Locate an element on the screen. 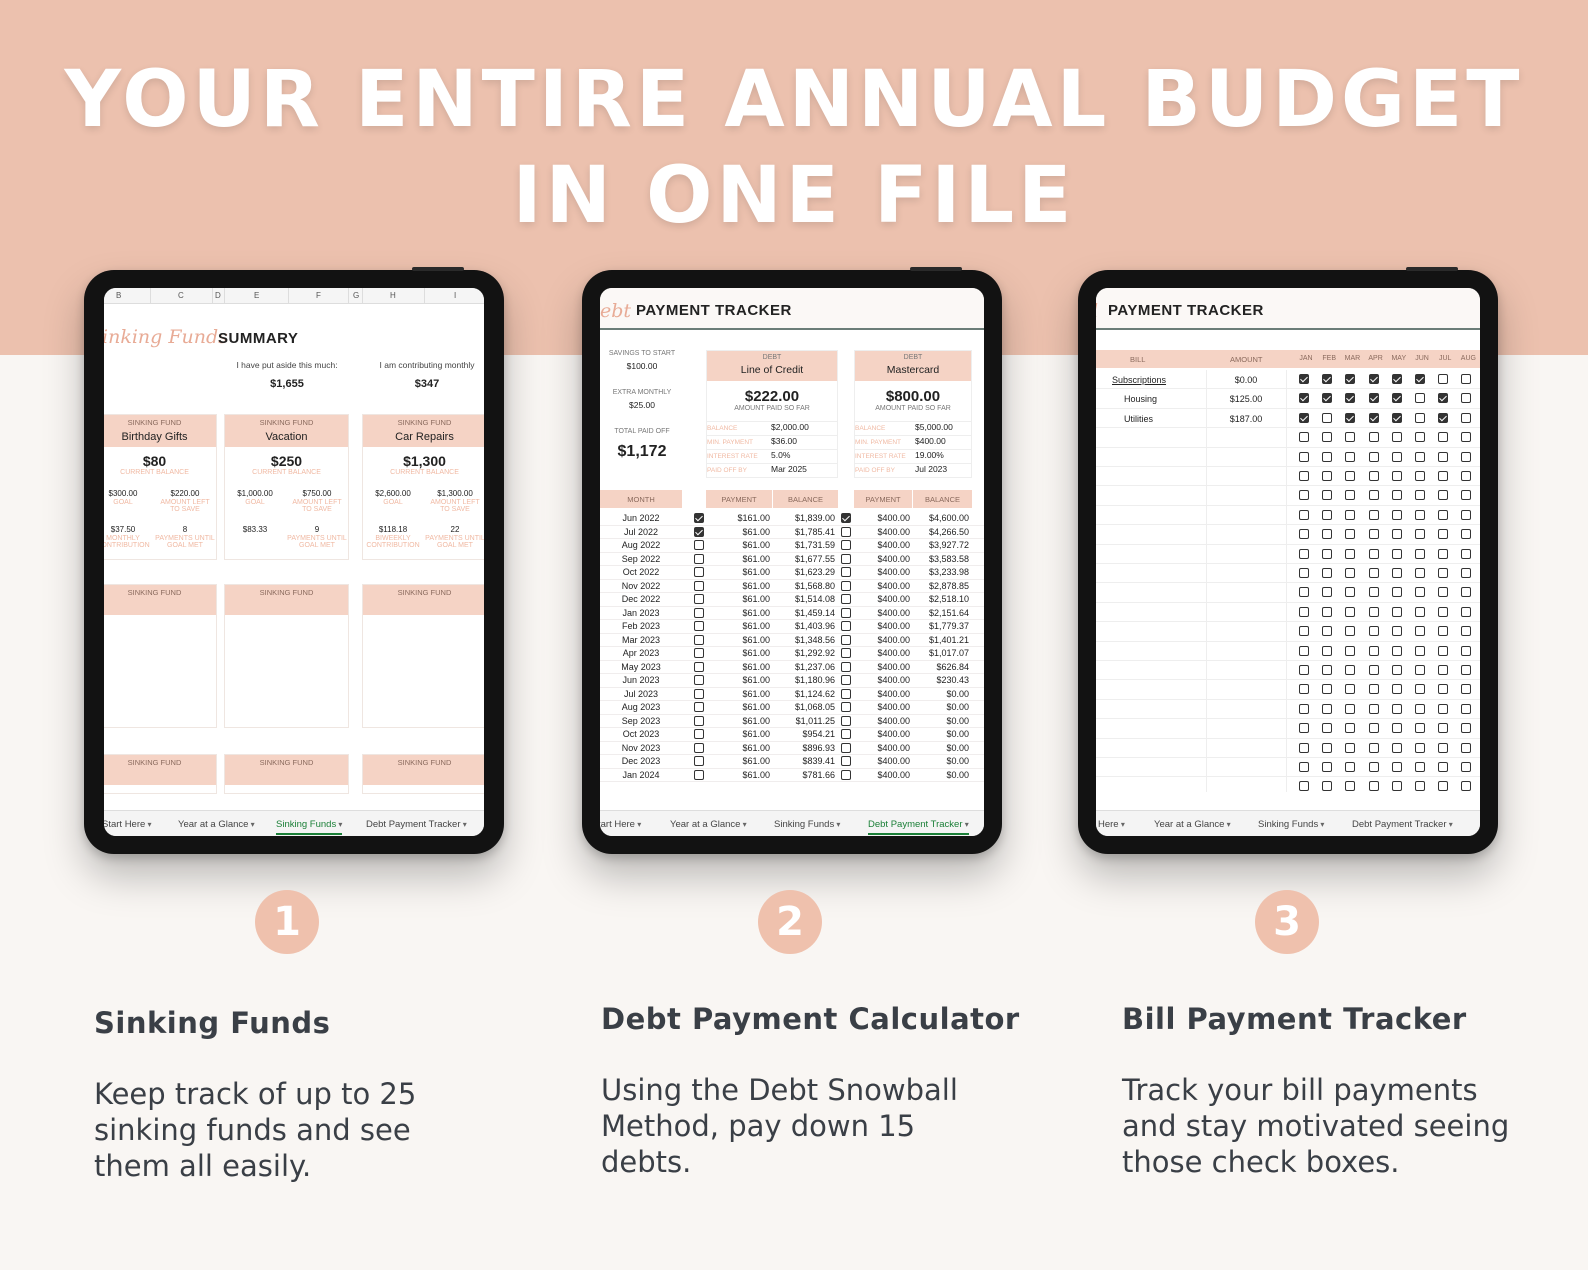 The height and width of the screenshot is (1270, 1588). debt-min-payment: $36.00 is located at coordinates (784, 441).